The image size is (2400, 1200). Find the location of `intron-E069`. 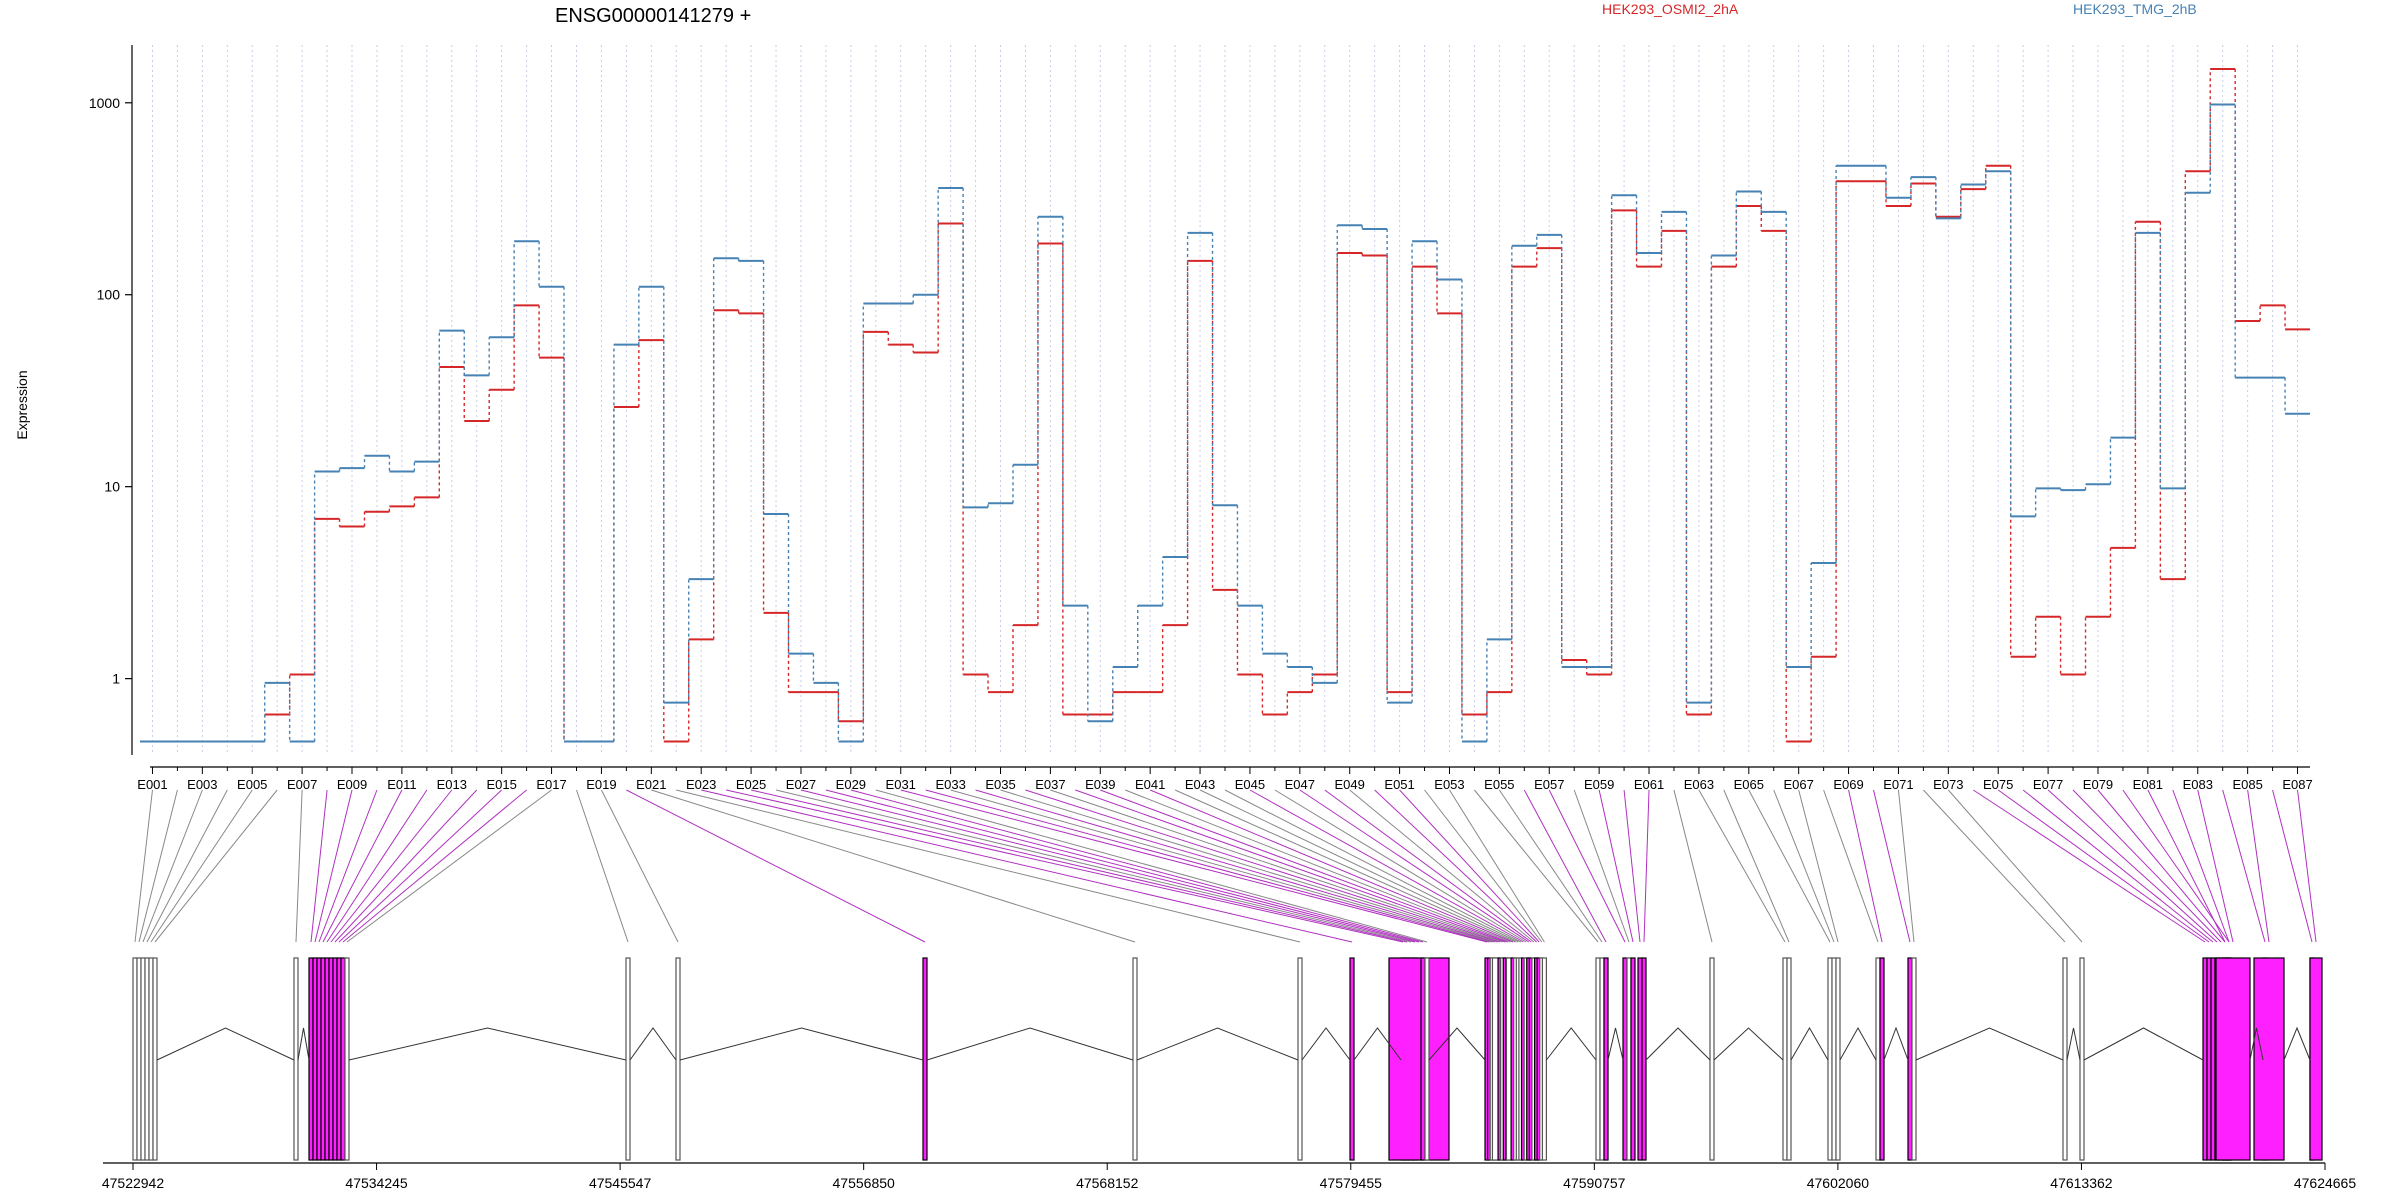

intron-E069 is located at coordinates (1896, 1043).